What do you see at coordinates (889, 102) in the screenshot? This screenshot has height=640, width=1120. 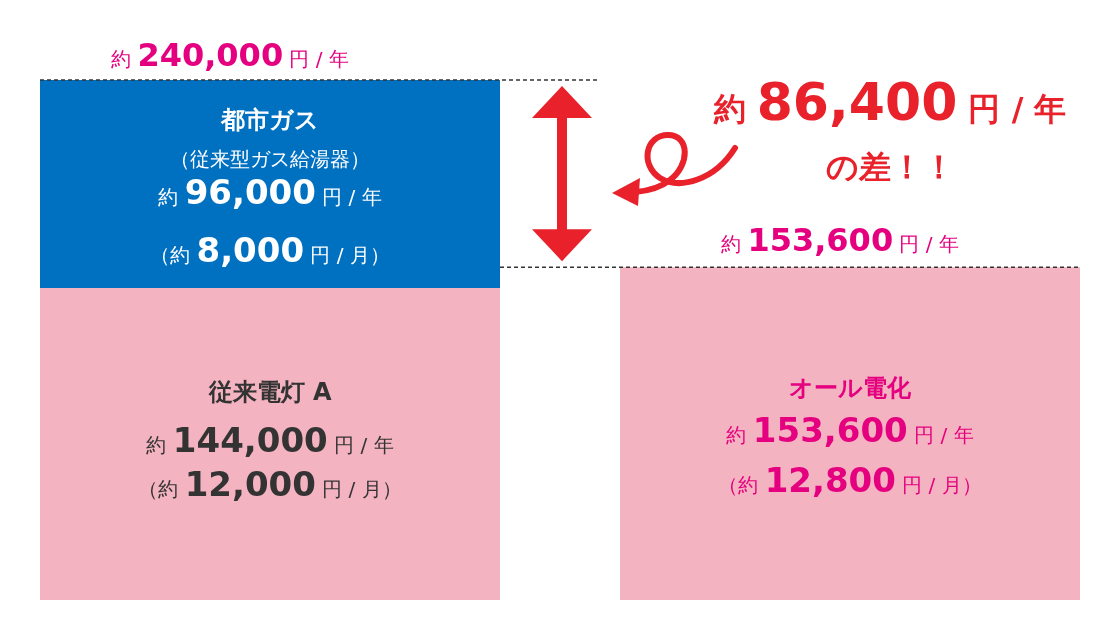 I see `annotation: 約 86,400 円 / 年` at bounding box center [889, 102].